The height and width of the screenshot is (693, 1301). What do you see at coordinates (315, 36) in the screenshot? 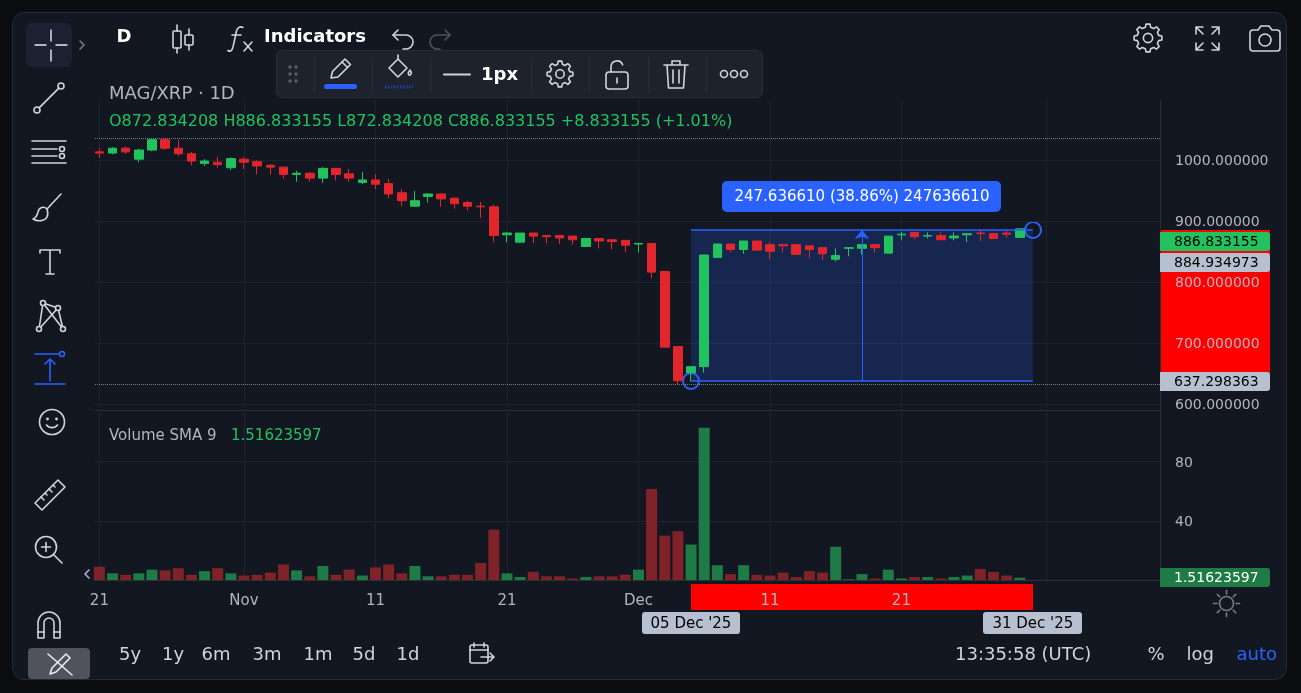
I see `text: Indicators` at bounding box center [315, 36].